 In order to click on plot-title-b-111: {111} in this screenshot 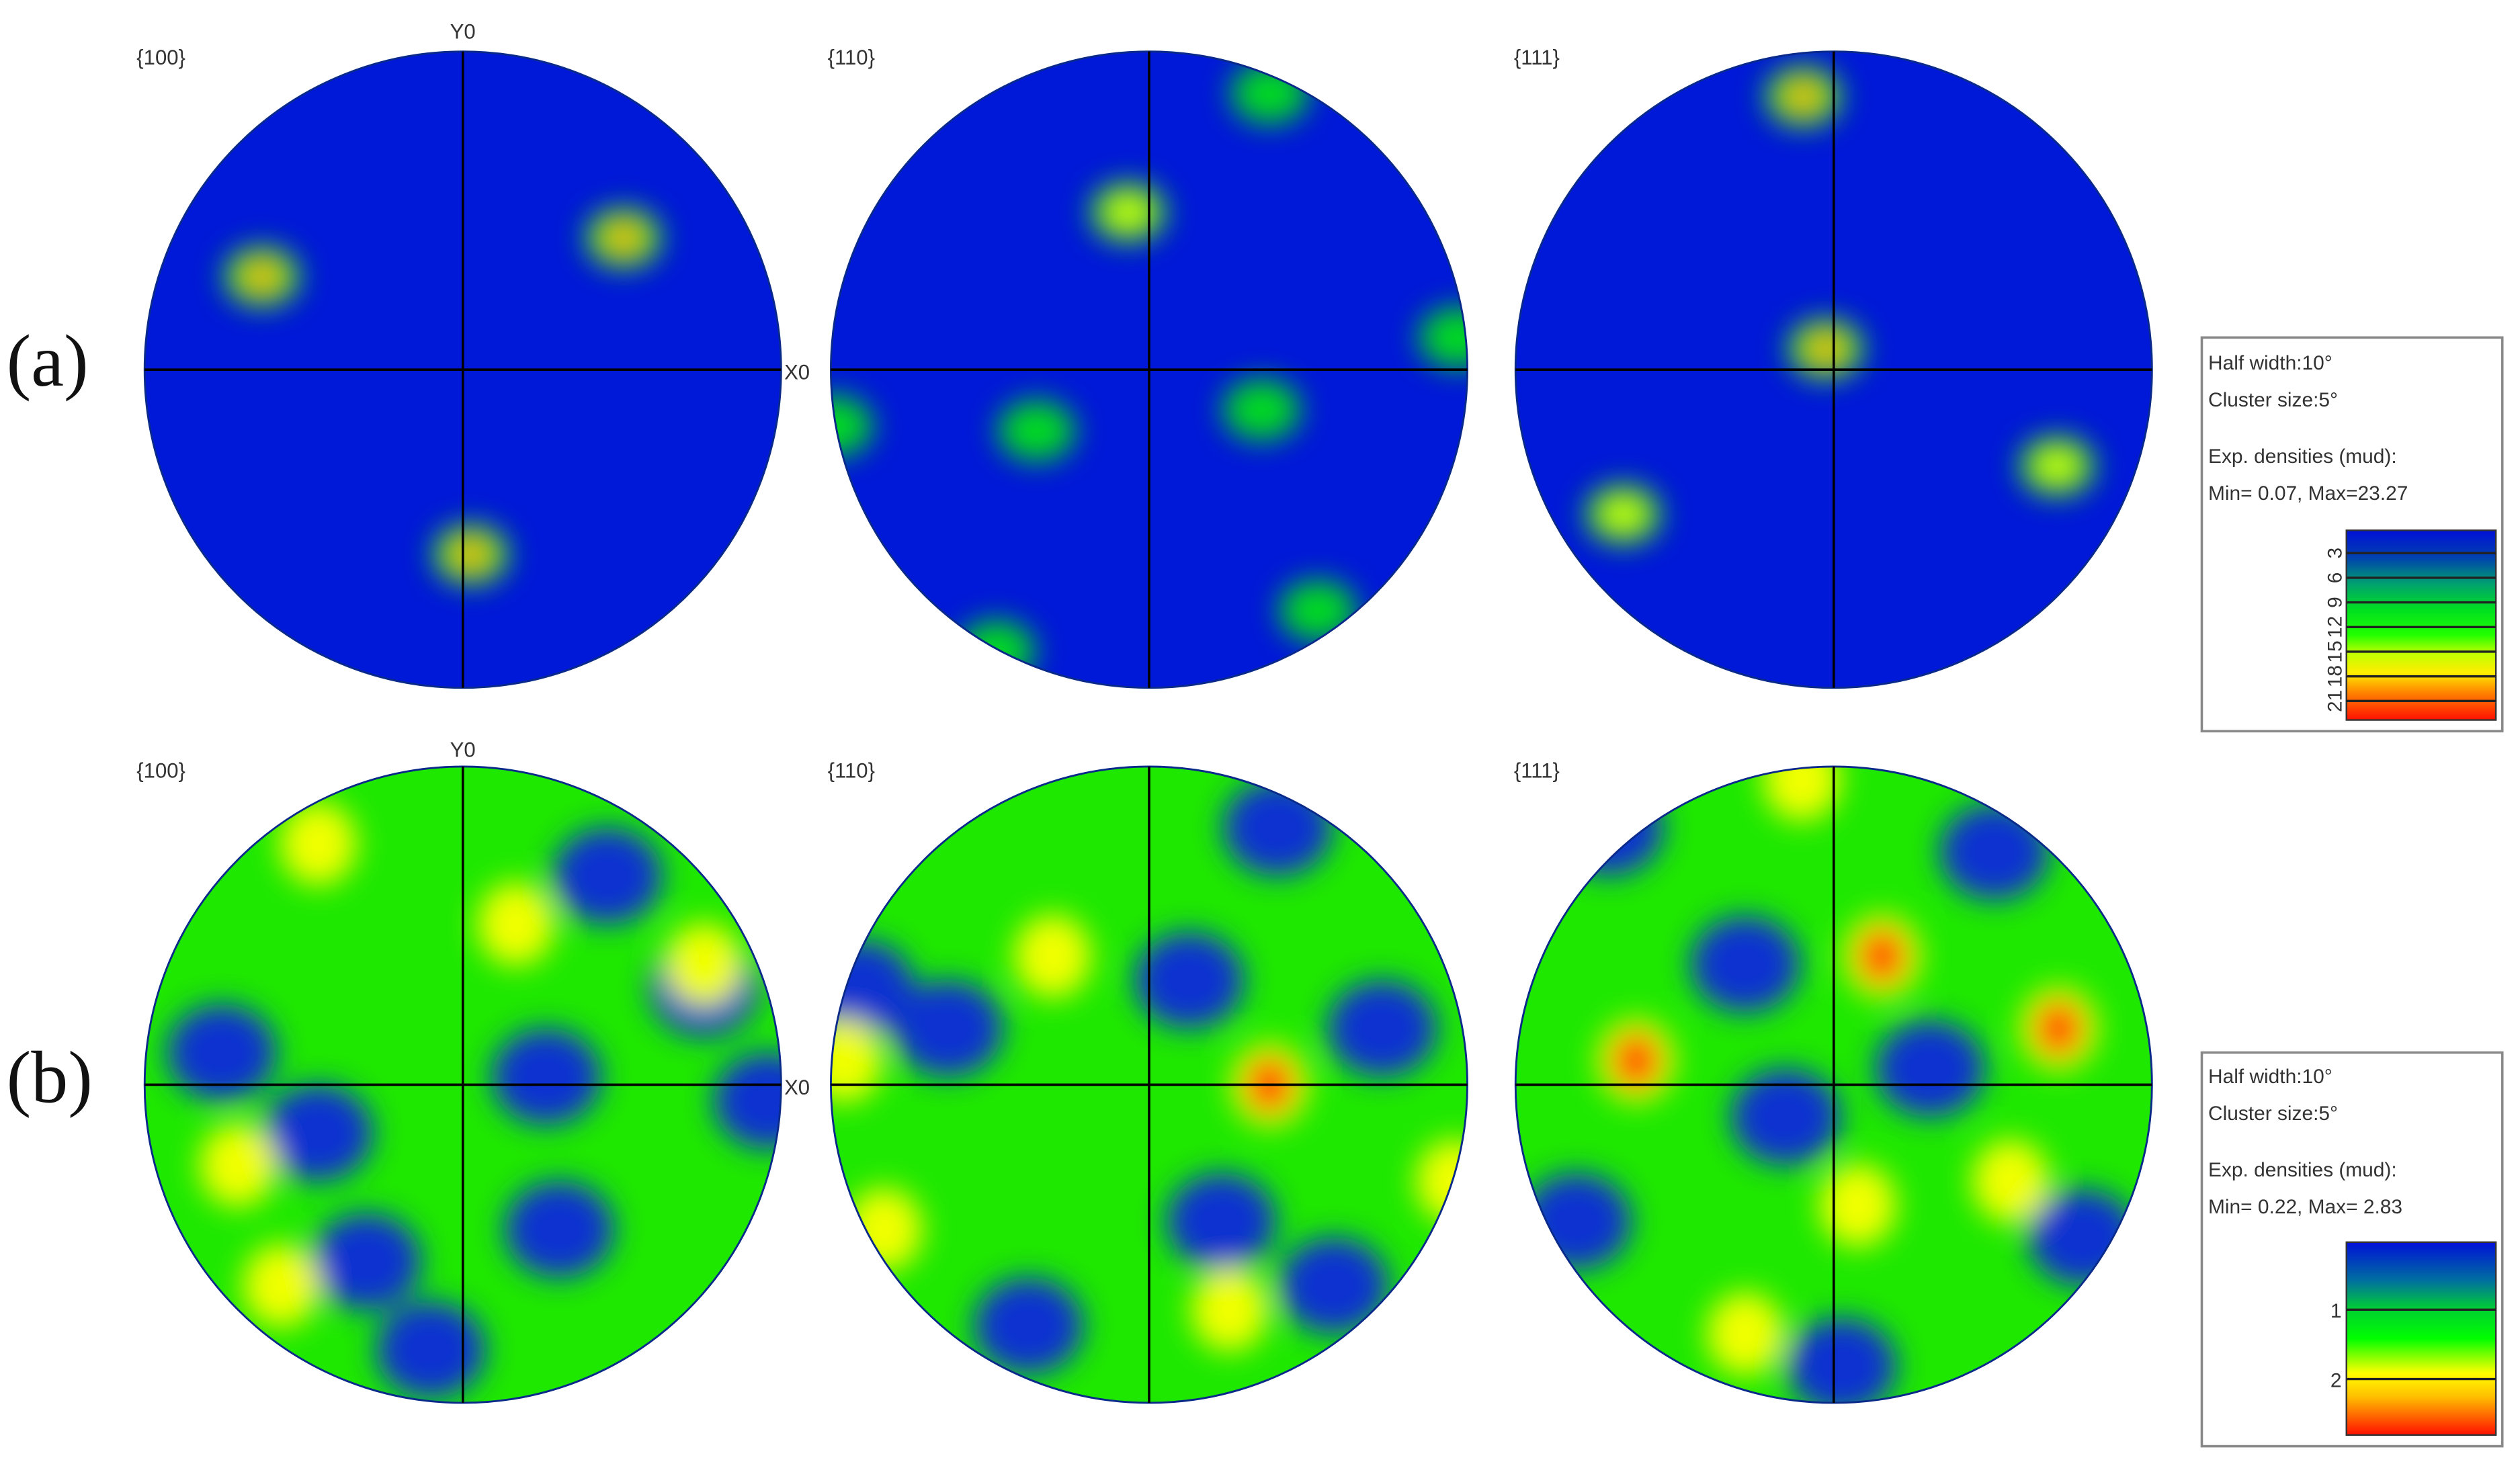, I will do `click(1537, 771)`.